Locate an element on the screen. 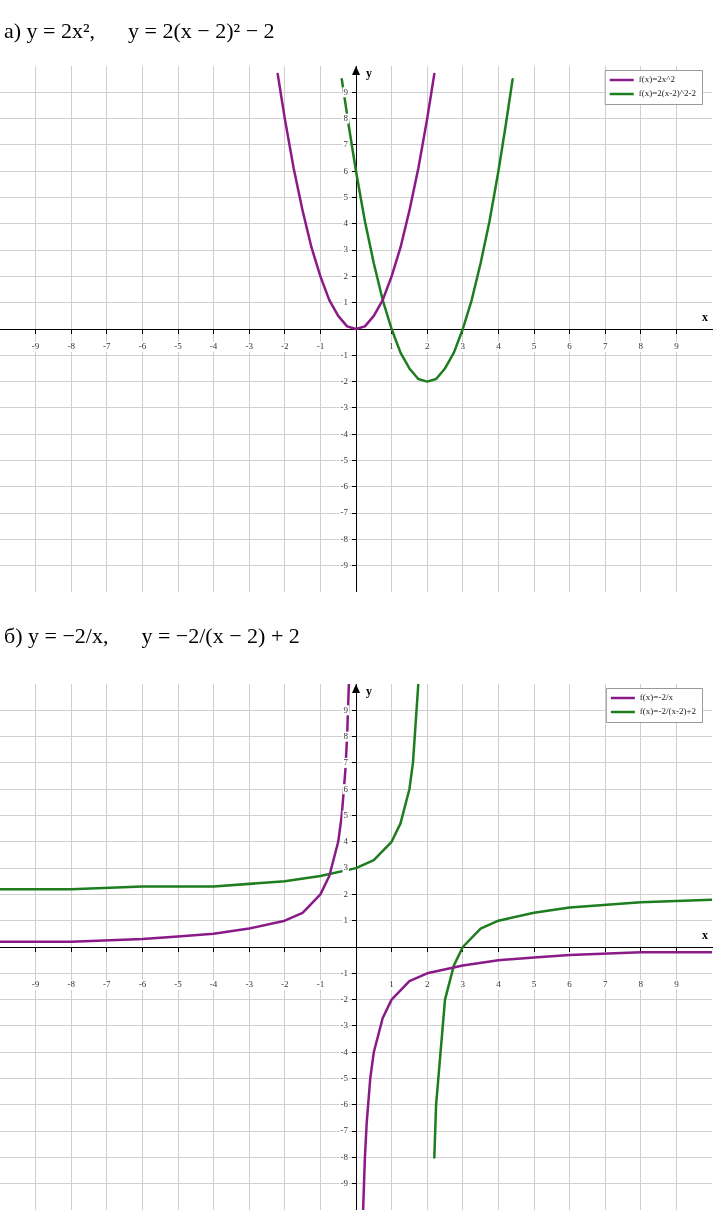 This screenshot has height=1210, width=714. legend-label: f(x)=2x^2 is located at coordinates (657, 79).